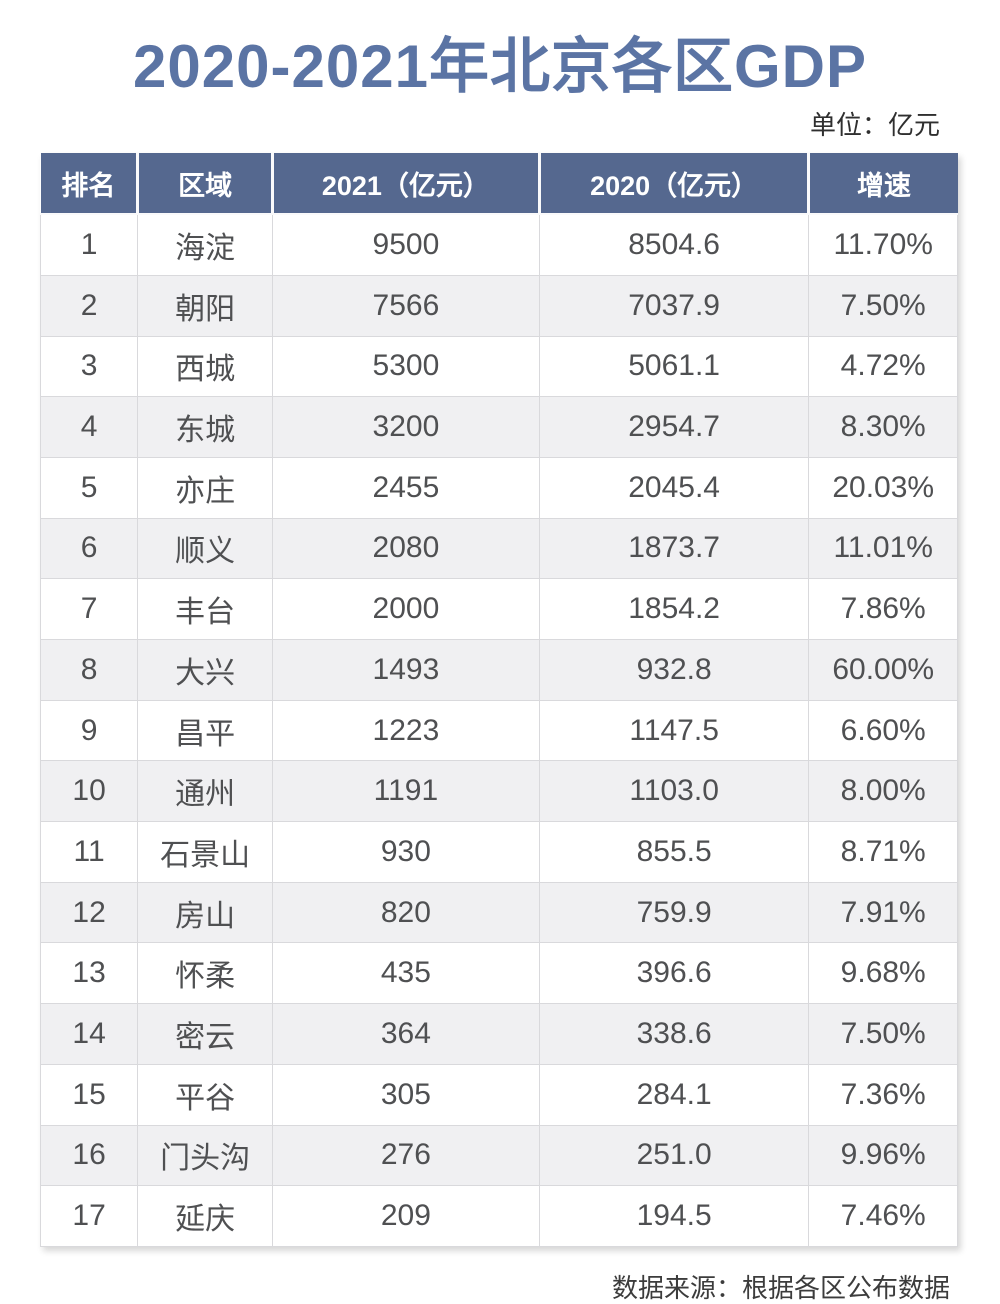 The image size is (1000, 1304). I want to click on table-cell: 17, so click(89, 1216).